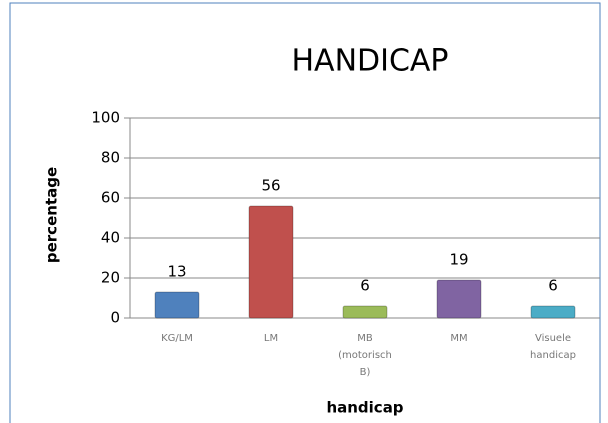 The height and width of the screenshot is (423, 608). Describe the element at coordinates (110, 238) in the screenshot. I see `y-tick-label: 40` at that location.